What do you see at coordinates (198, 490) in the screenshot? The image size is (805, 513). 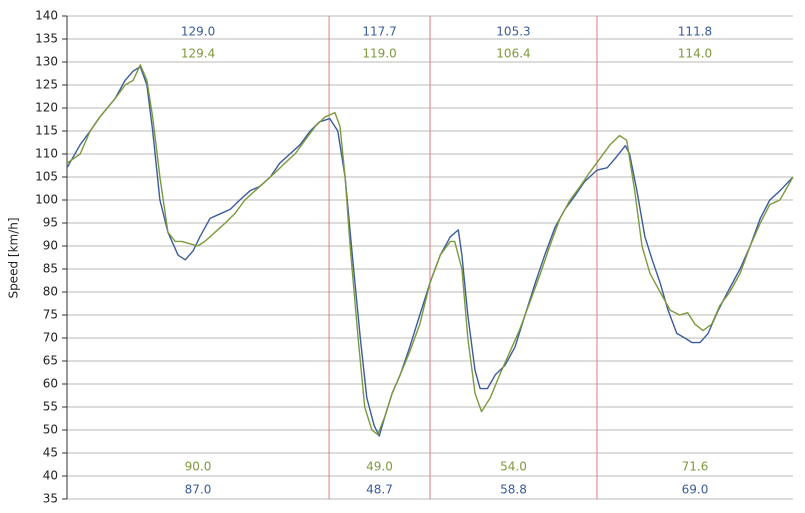 I see `sector-min-label: 87.0` at bounding box center [198, 490].